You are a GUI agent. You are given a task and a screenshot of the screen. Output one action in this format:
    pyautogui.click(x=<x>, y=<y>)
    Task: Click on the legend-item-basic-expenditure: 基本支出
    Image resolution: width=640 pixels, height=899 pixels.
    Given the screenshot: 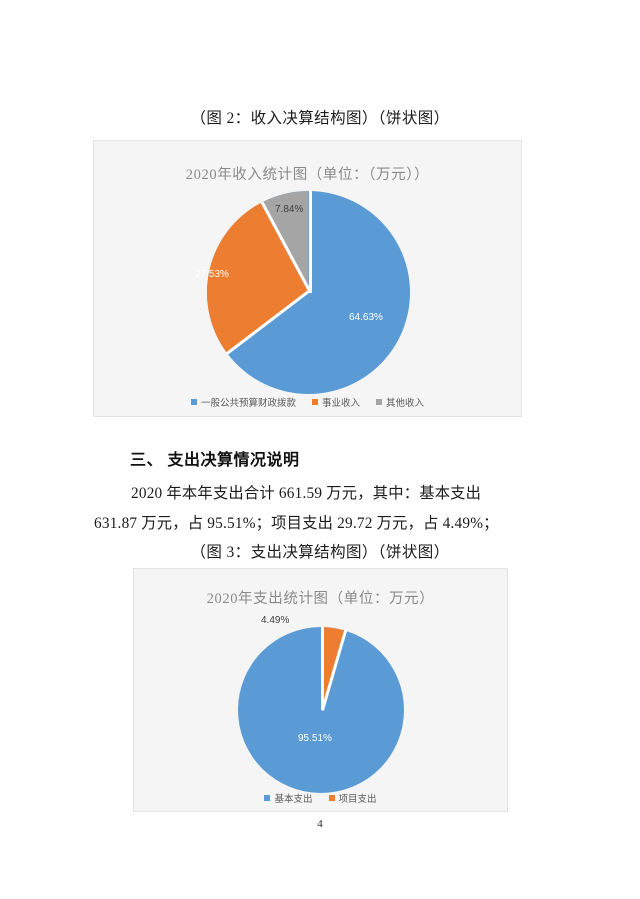 What is the action you would take?
    pyautogui.click(x=288, y=798)
    